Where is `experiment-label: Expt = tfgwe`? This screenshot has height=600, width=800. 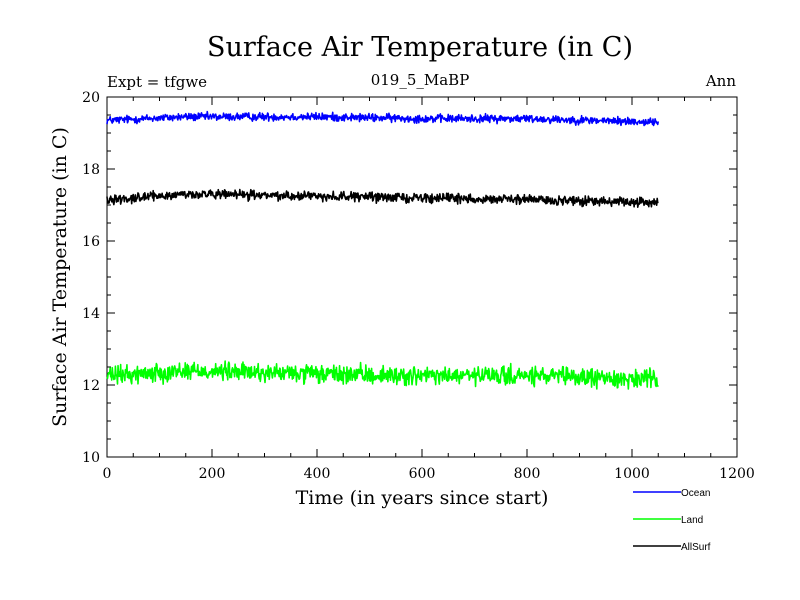 experiment-label: Expt = tfgwe is located at coordinates (157, 82).